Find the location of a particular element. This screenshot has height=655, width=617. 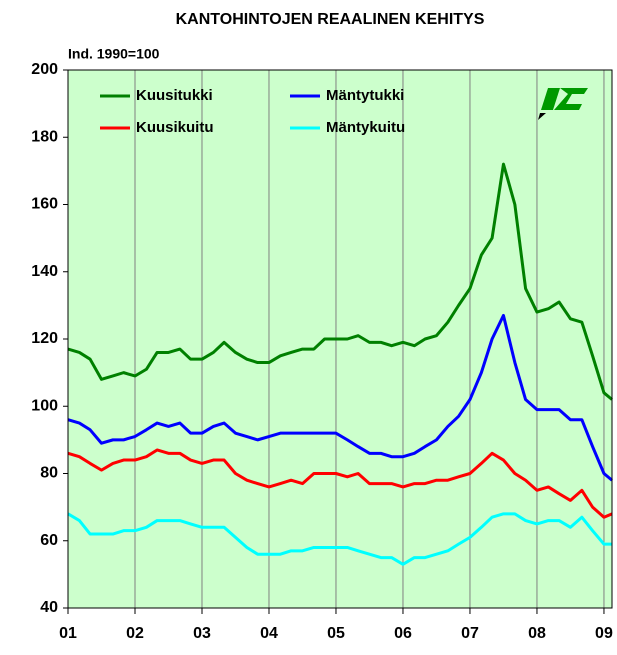

y-tick-label: 120 is located at coordinates (44, 338).